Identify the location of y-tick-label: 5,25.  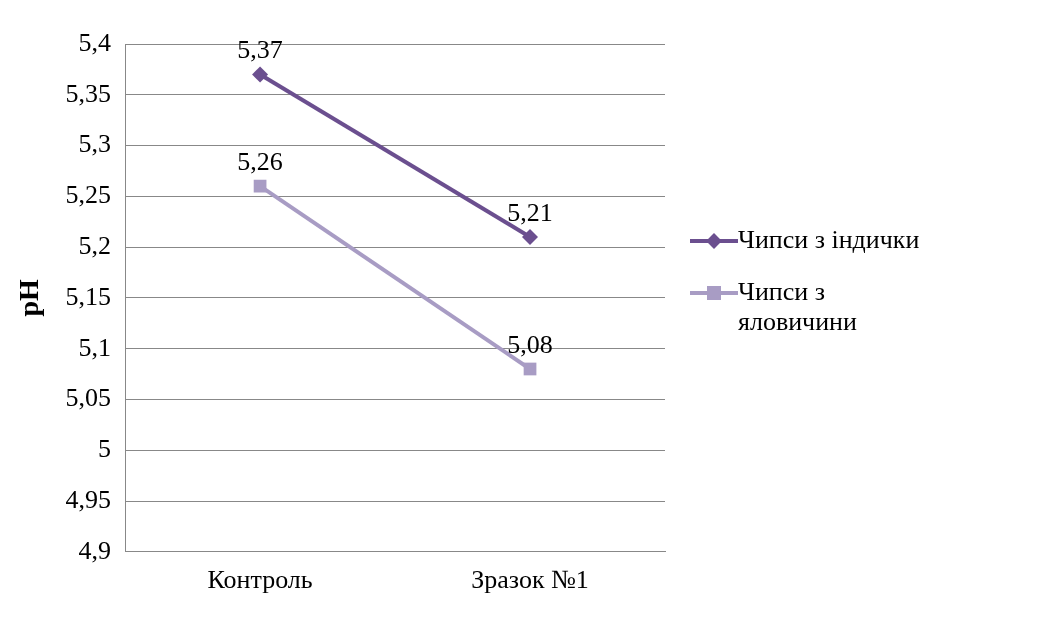
(88, 195).